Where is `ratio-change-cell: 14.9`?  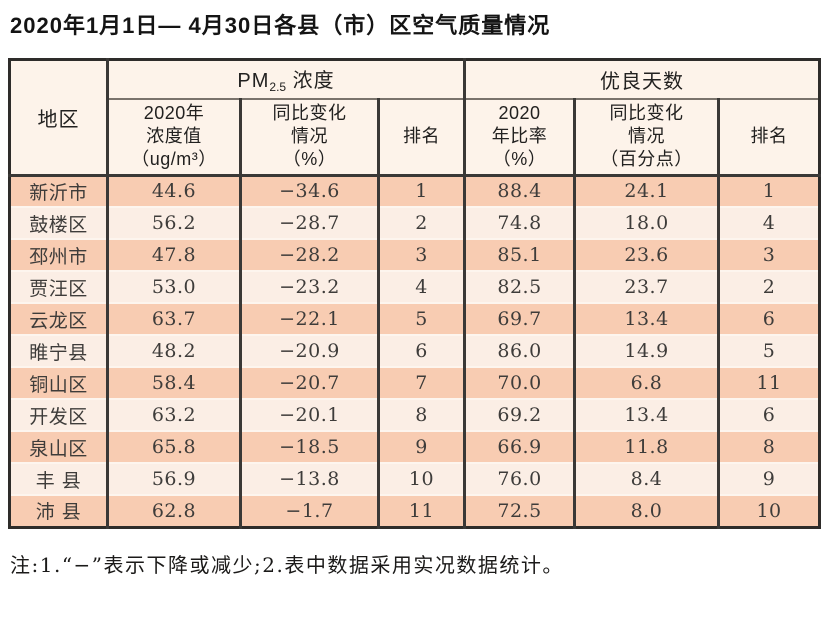
ratio-change-cell: 14.9 is located at coordinates (646, 351).